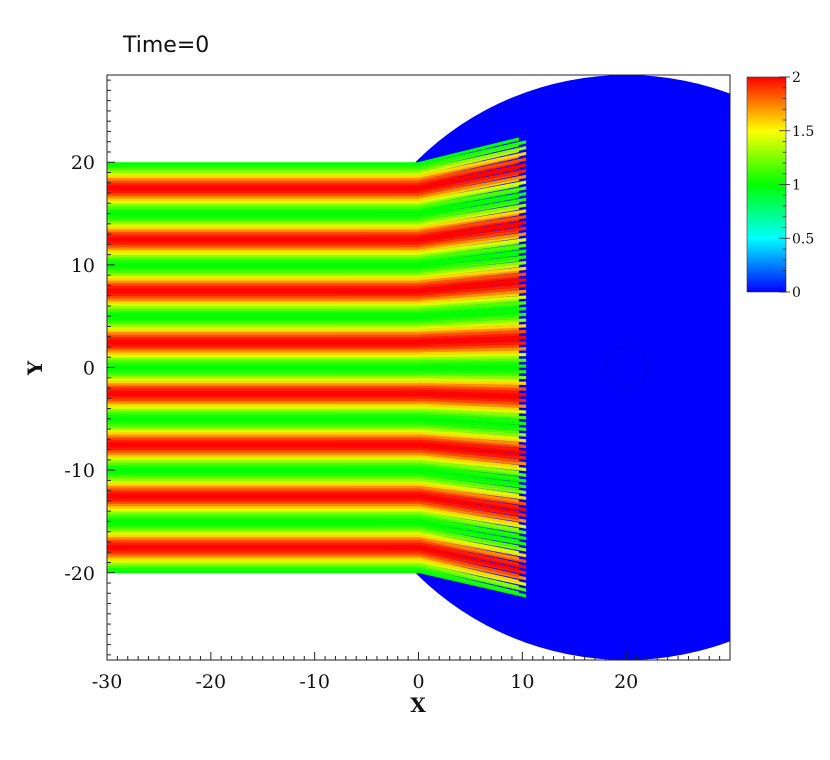 This screenshot has width=830, height=760. Describe the element at coordinates (796, 78) in the screenshot. I see `colorbar-tick-label: 2` at that location.